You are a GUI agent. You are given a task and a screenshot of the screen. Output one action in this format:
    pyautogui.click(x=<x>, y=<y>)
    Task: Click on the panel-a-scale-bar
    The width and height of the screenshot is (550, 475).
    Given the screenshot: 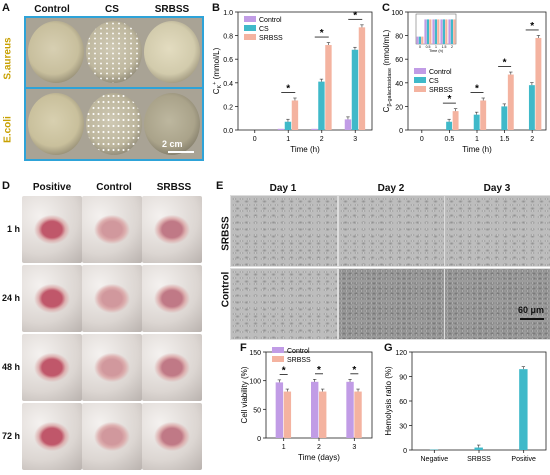 What is the action you would take?
    pyautogui.click(x=181, y=152)
    